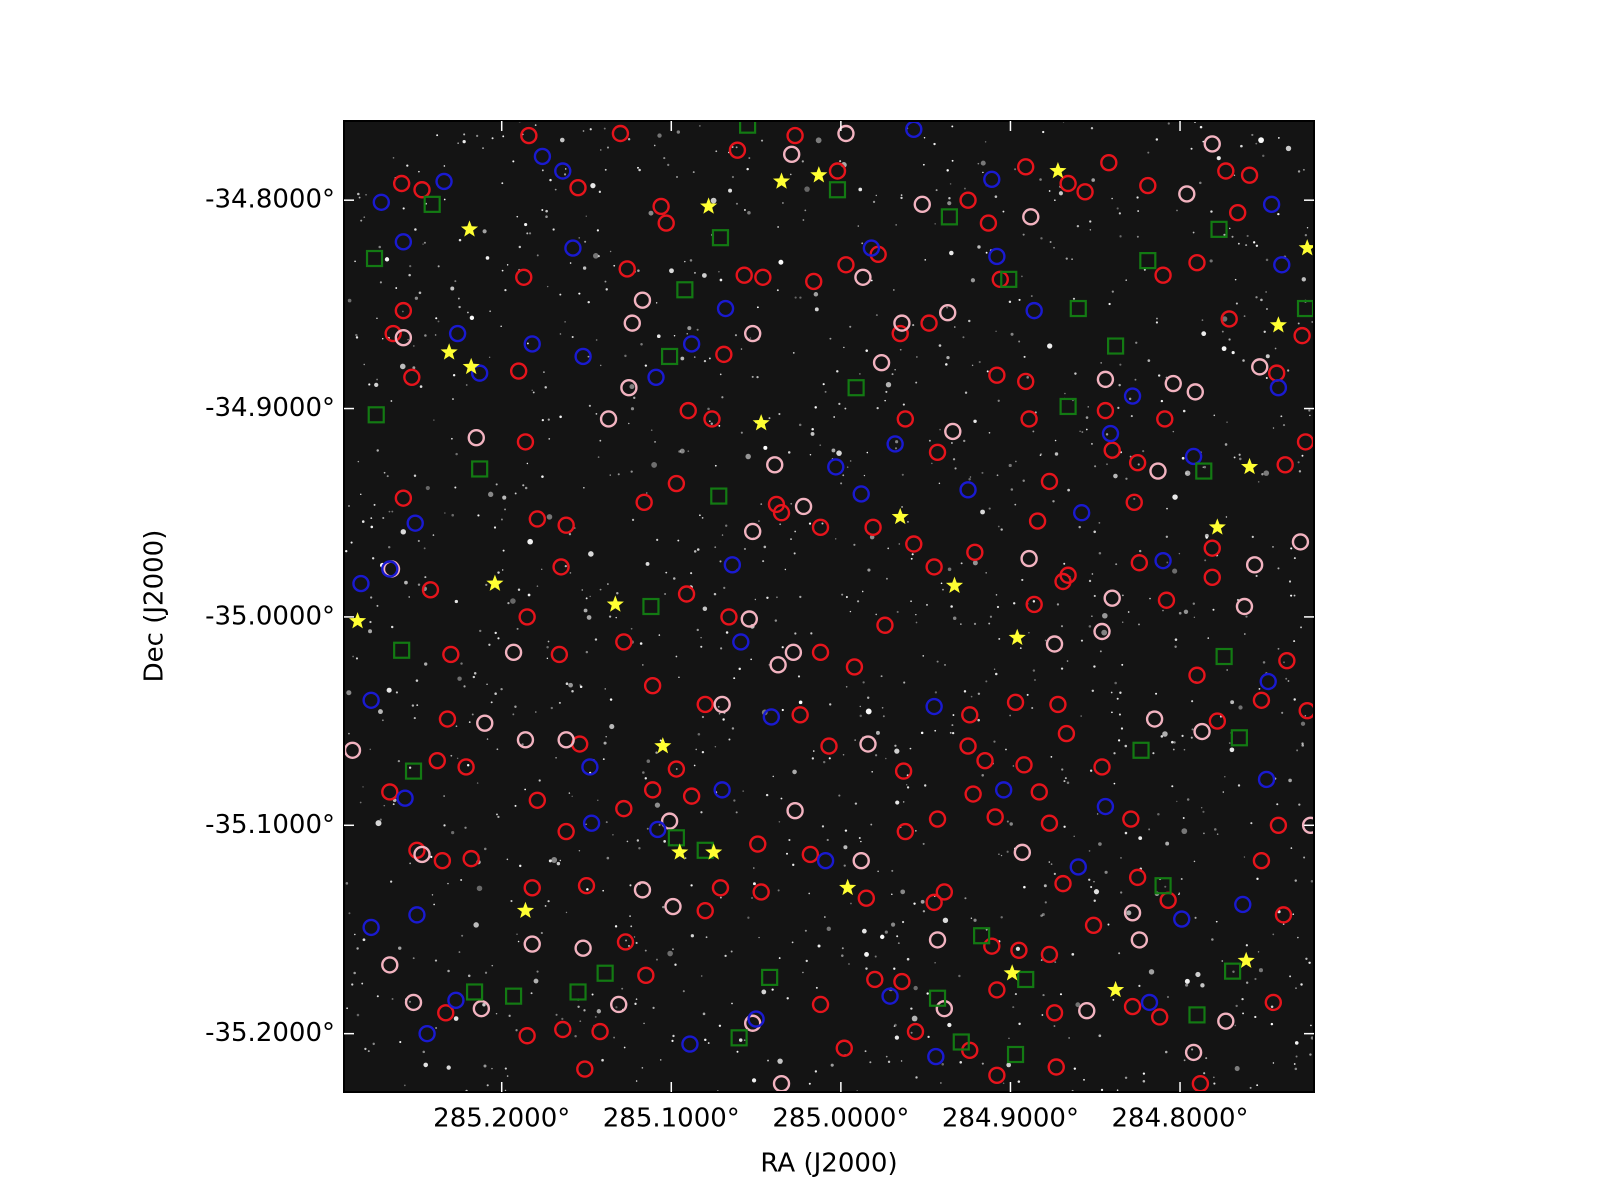 The width and height of the screenshot is (1600, 1200). I want to click on x-tick-label: 285.0000°, so click(840, 1119).